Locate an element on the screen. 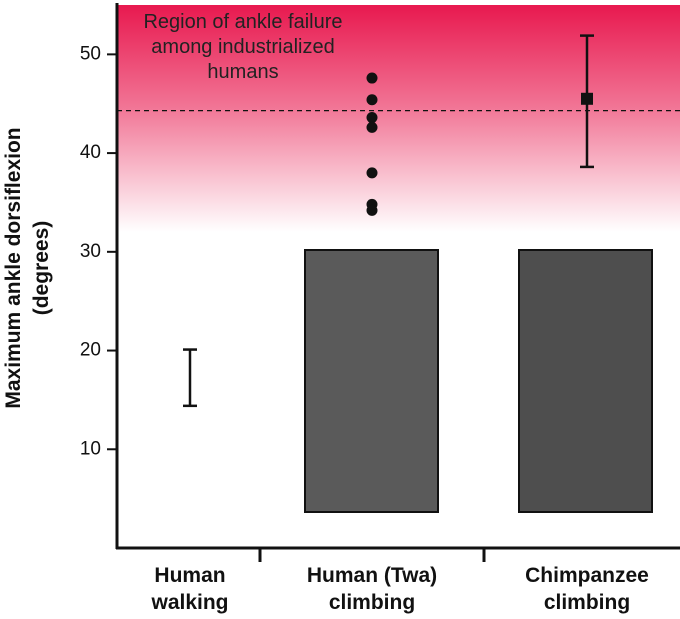 This screenshot has height=619, width=680. x-tick-label: Chimpanzee climbing is located at coordinates (587, 589).